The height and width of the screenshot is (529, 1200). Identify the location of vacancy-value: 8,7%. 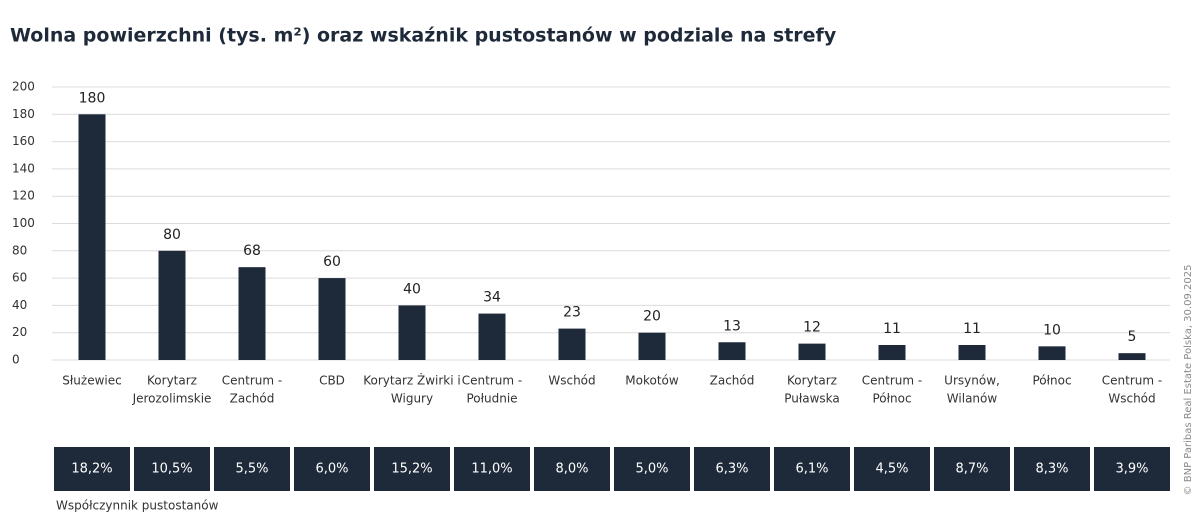
(971, 469).